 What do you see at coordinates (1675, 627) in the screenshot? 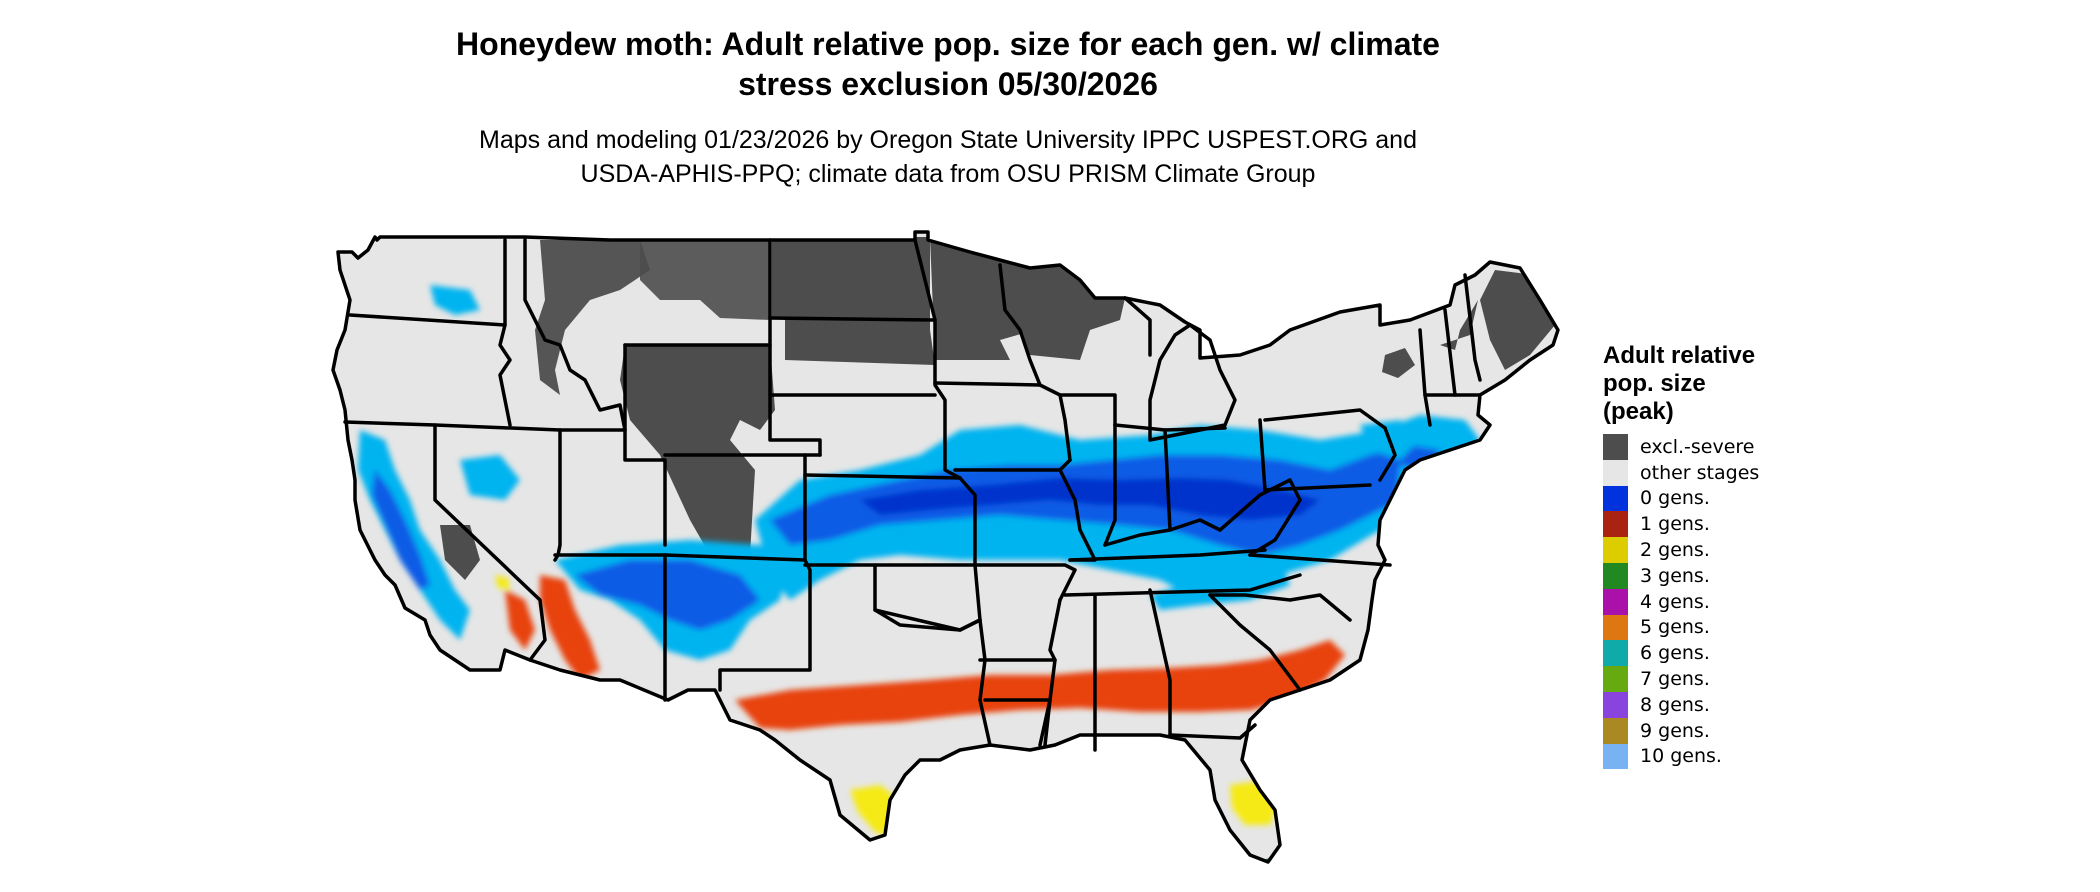
I see `legend-label: 5 gens.` at bounding box center [1675, 627].